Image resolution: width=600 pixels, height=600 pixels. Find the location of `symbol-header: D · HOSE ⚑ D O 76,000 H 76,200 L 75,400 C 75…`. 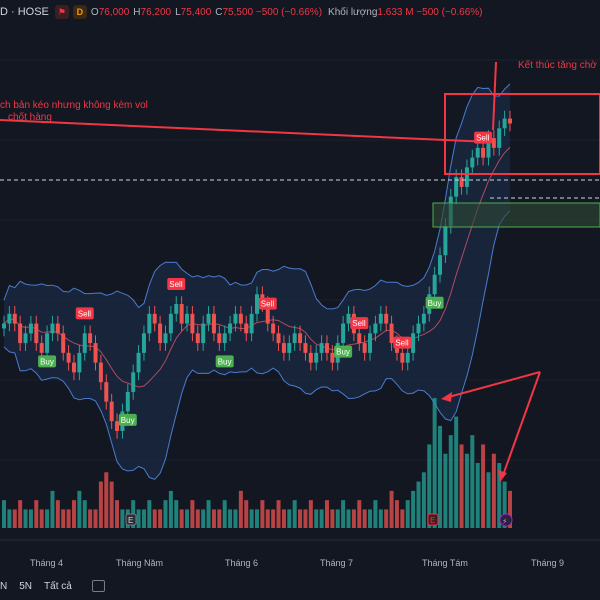

symbol-header: D · HOSE ⚑ D O 76,000 H 76,200 L 75,400 C 75… is located at coordinates (241, 12).